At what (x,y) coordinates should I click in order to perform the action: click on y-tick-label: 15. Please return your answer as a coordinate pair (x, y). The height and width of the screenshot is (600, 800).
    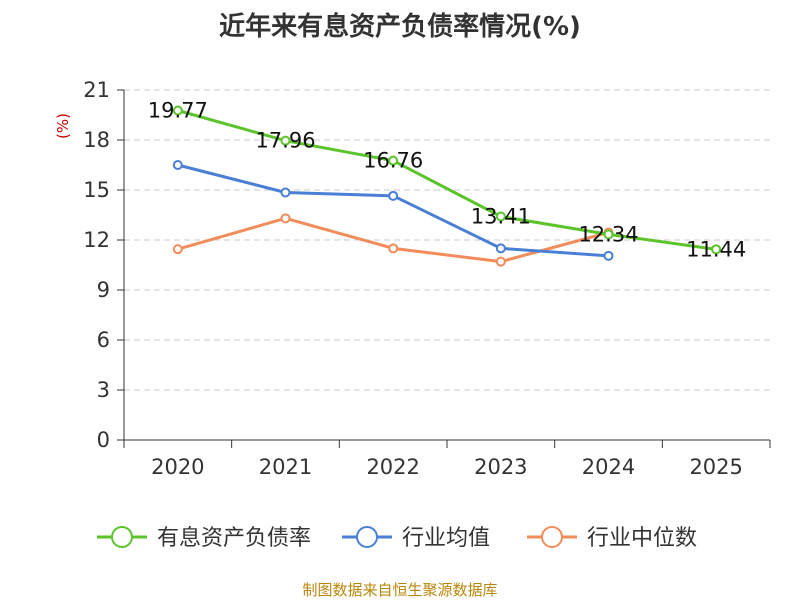
    Looking at the image, I should click on (96, 190).